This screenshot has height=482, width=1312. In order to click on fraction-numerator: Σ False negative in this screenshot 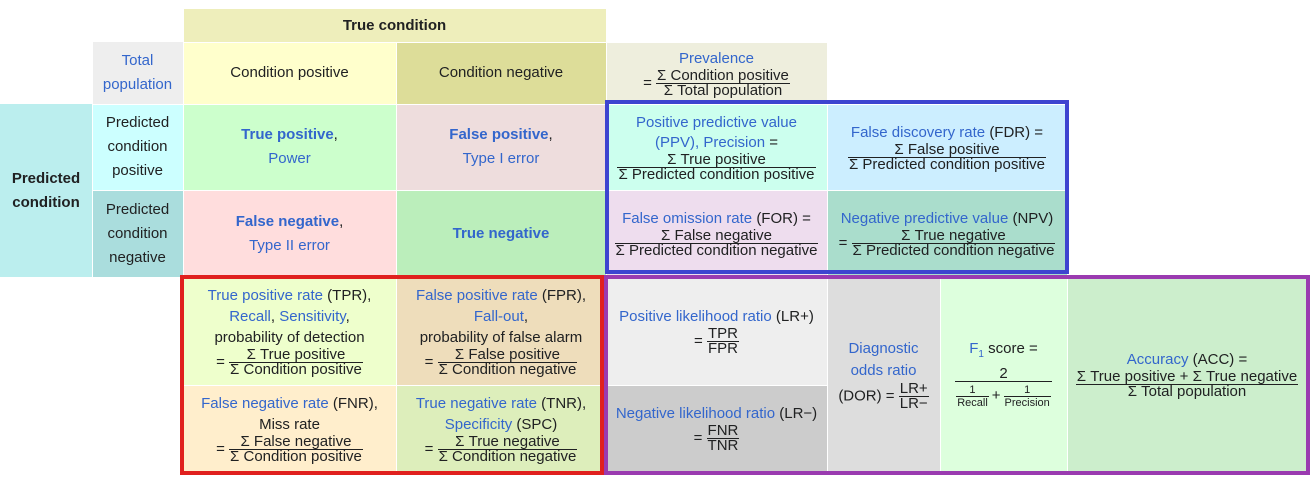, I will do `click(716, 236)`.